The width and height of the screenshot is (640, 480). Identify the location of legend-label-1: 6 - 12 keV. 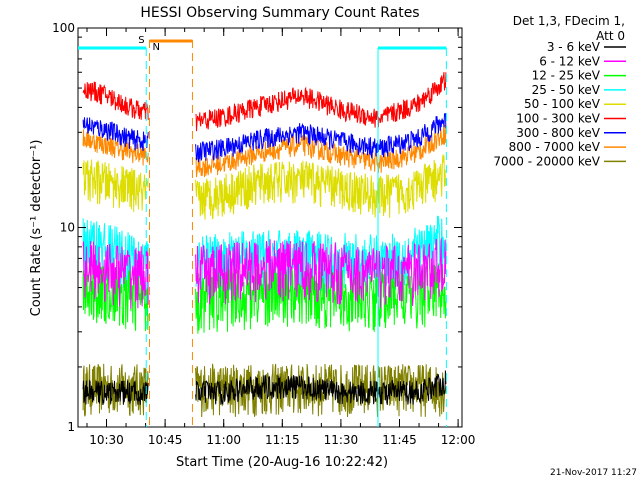
(570, 61).